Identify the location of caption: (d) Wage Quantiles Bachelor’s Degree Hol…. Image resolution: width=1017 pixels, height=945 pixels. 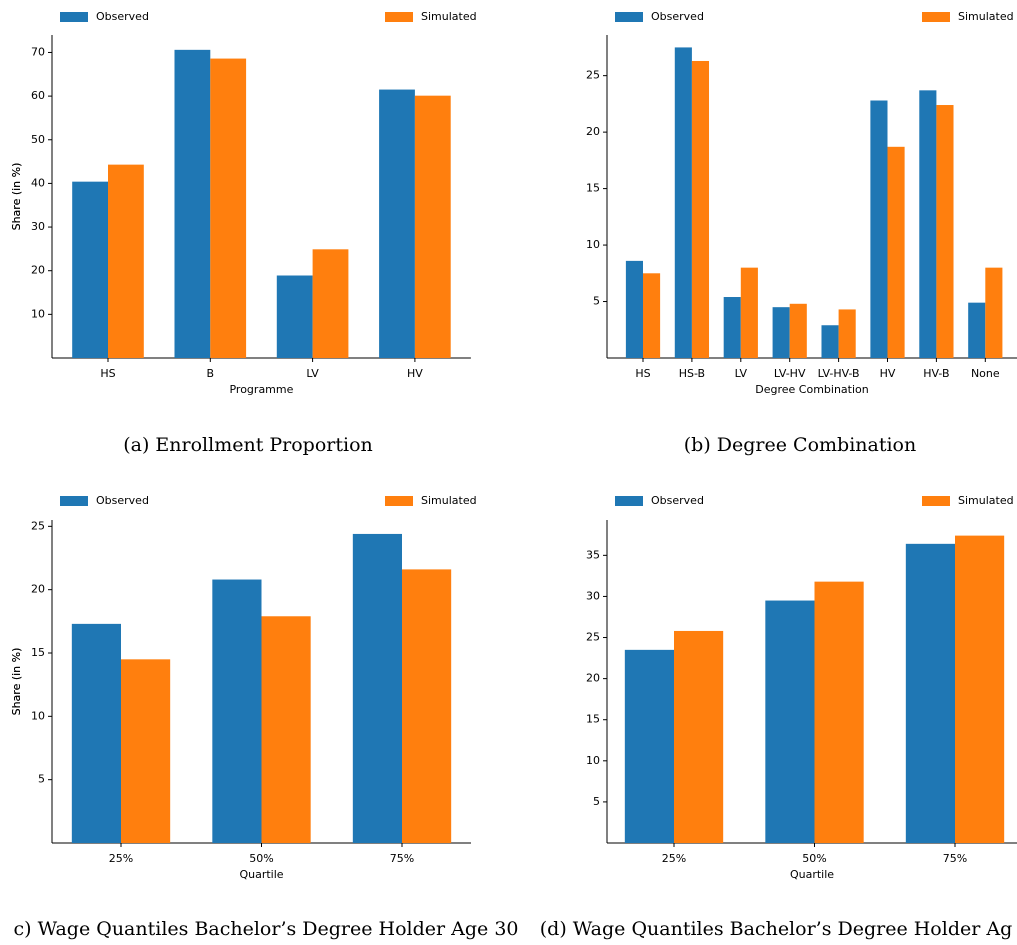
(776, 929).